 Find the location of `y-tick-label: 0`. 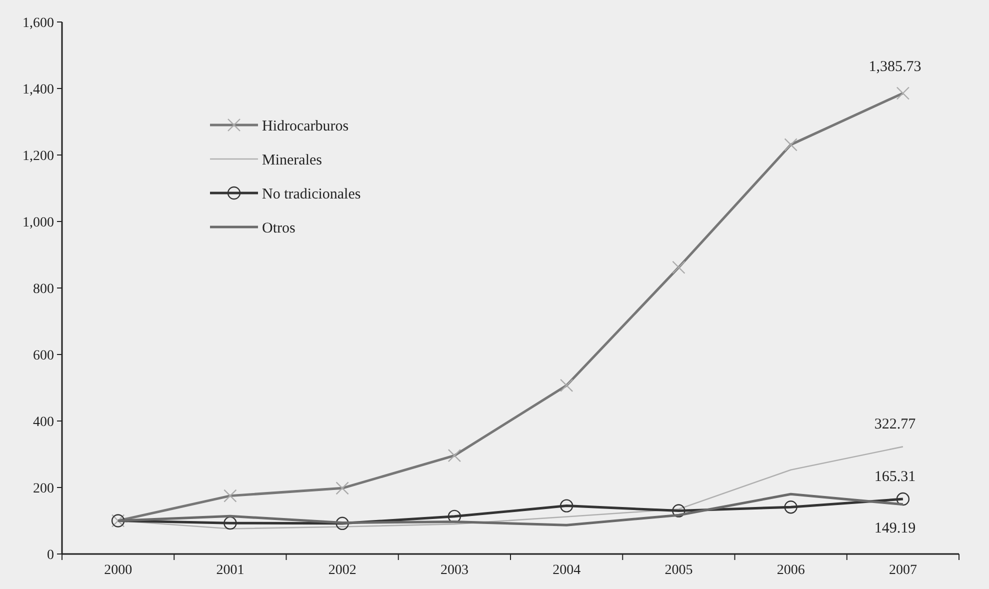

y-tick-label: 0 is located at coordinates (50, 555).